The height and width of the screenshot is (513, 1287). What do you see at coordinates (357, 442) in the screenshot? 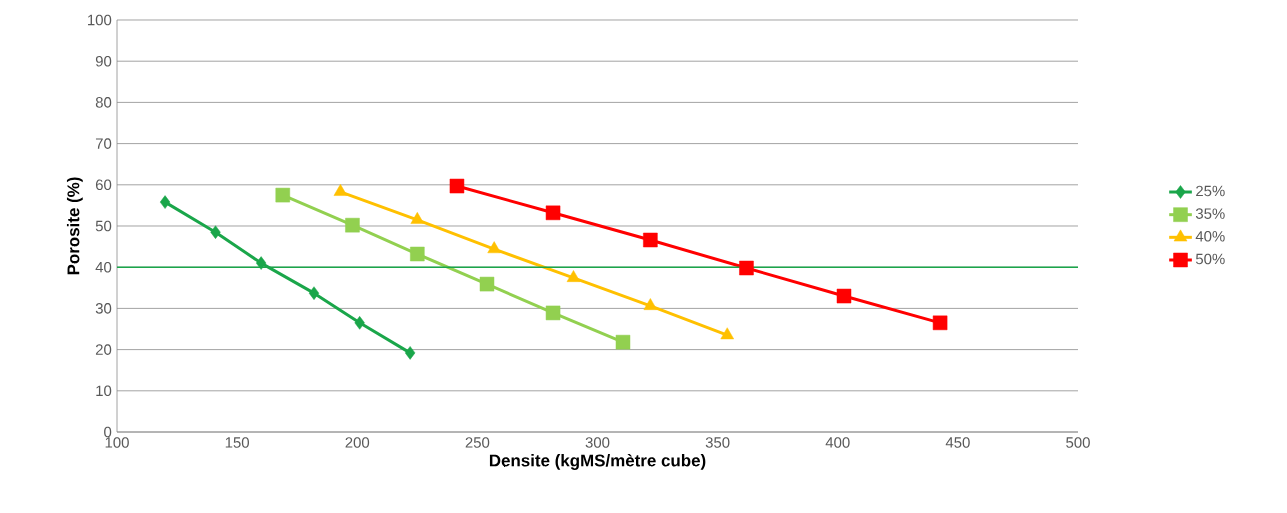
I see `x-tick-label: 200` at bounding box center [357, 442].